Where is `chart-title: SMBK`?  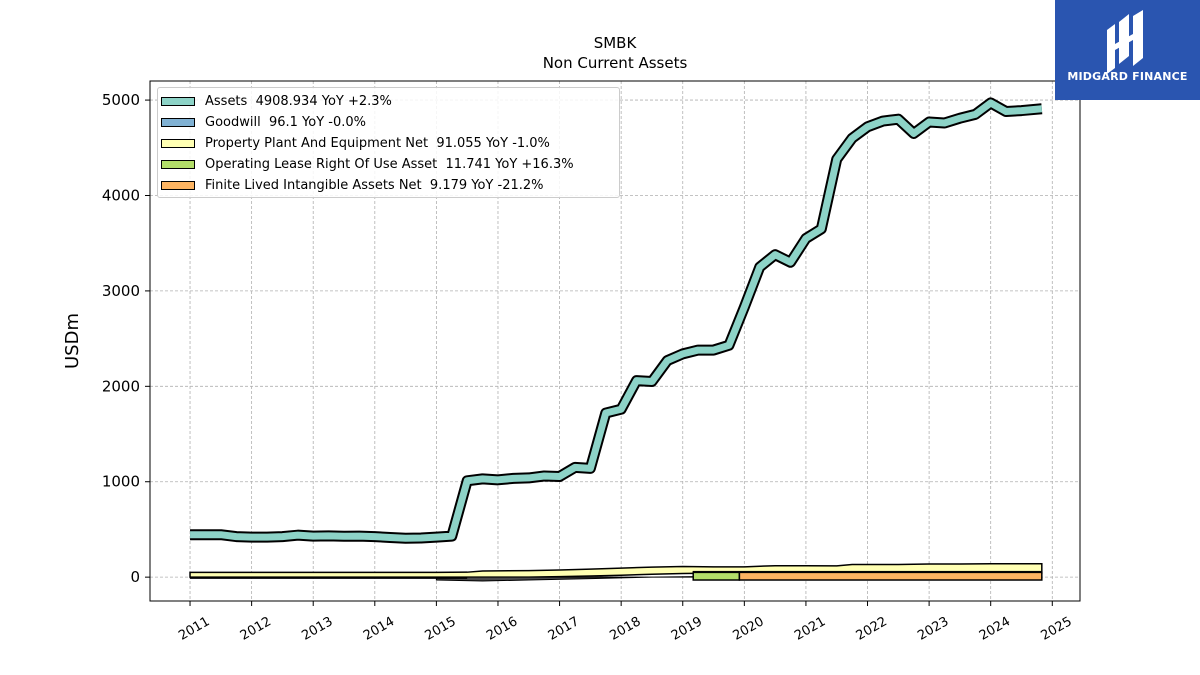
chart-title: SMBK is located at coordinates (616, 43).